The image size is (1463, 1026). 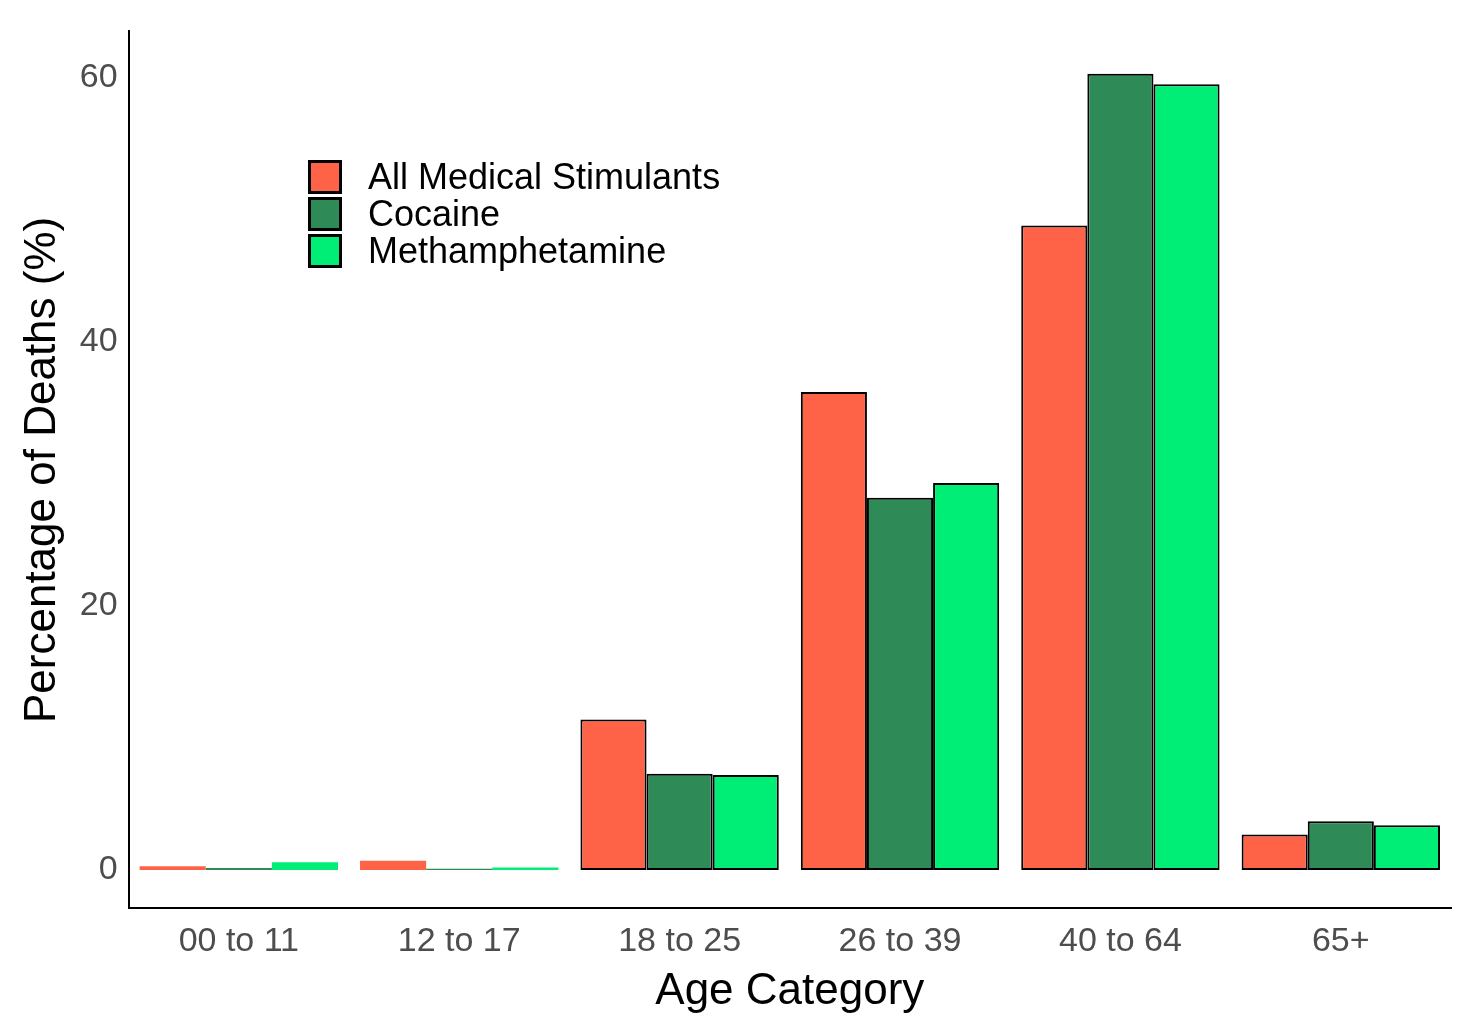 What do you see at coordinates (98, 603) in the screenshot?
I see `y-tick-label: 20` at bounding box center [98, 603].